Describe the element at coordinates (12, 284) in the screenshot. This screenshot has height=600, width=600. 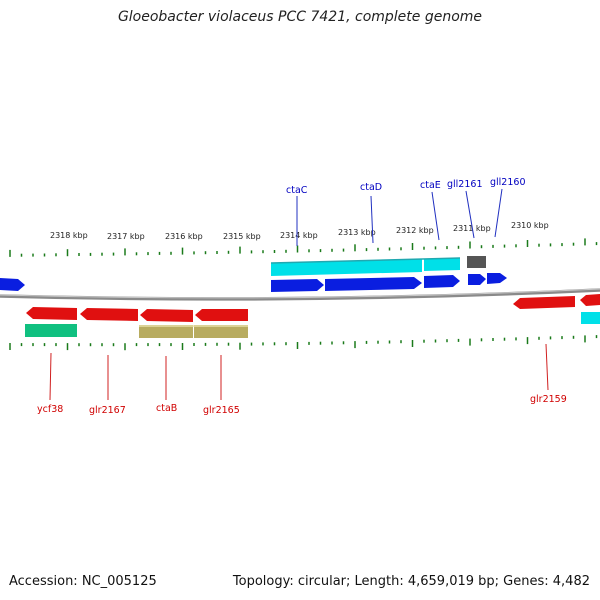
I see `gene-left-edge` at that location.